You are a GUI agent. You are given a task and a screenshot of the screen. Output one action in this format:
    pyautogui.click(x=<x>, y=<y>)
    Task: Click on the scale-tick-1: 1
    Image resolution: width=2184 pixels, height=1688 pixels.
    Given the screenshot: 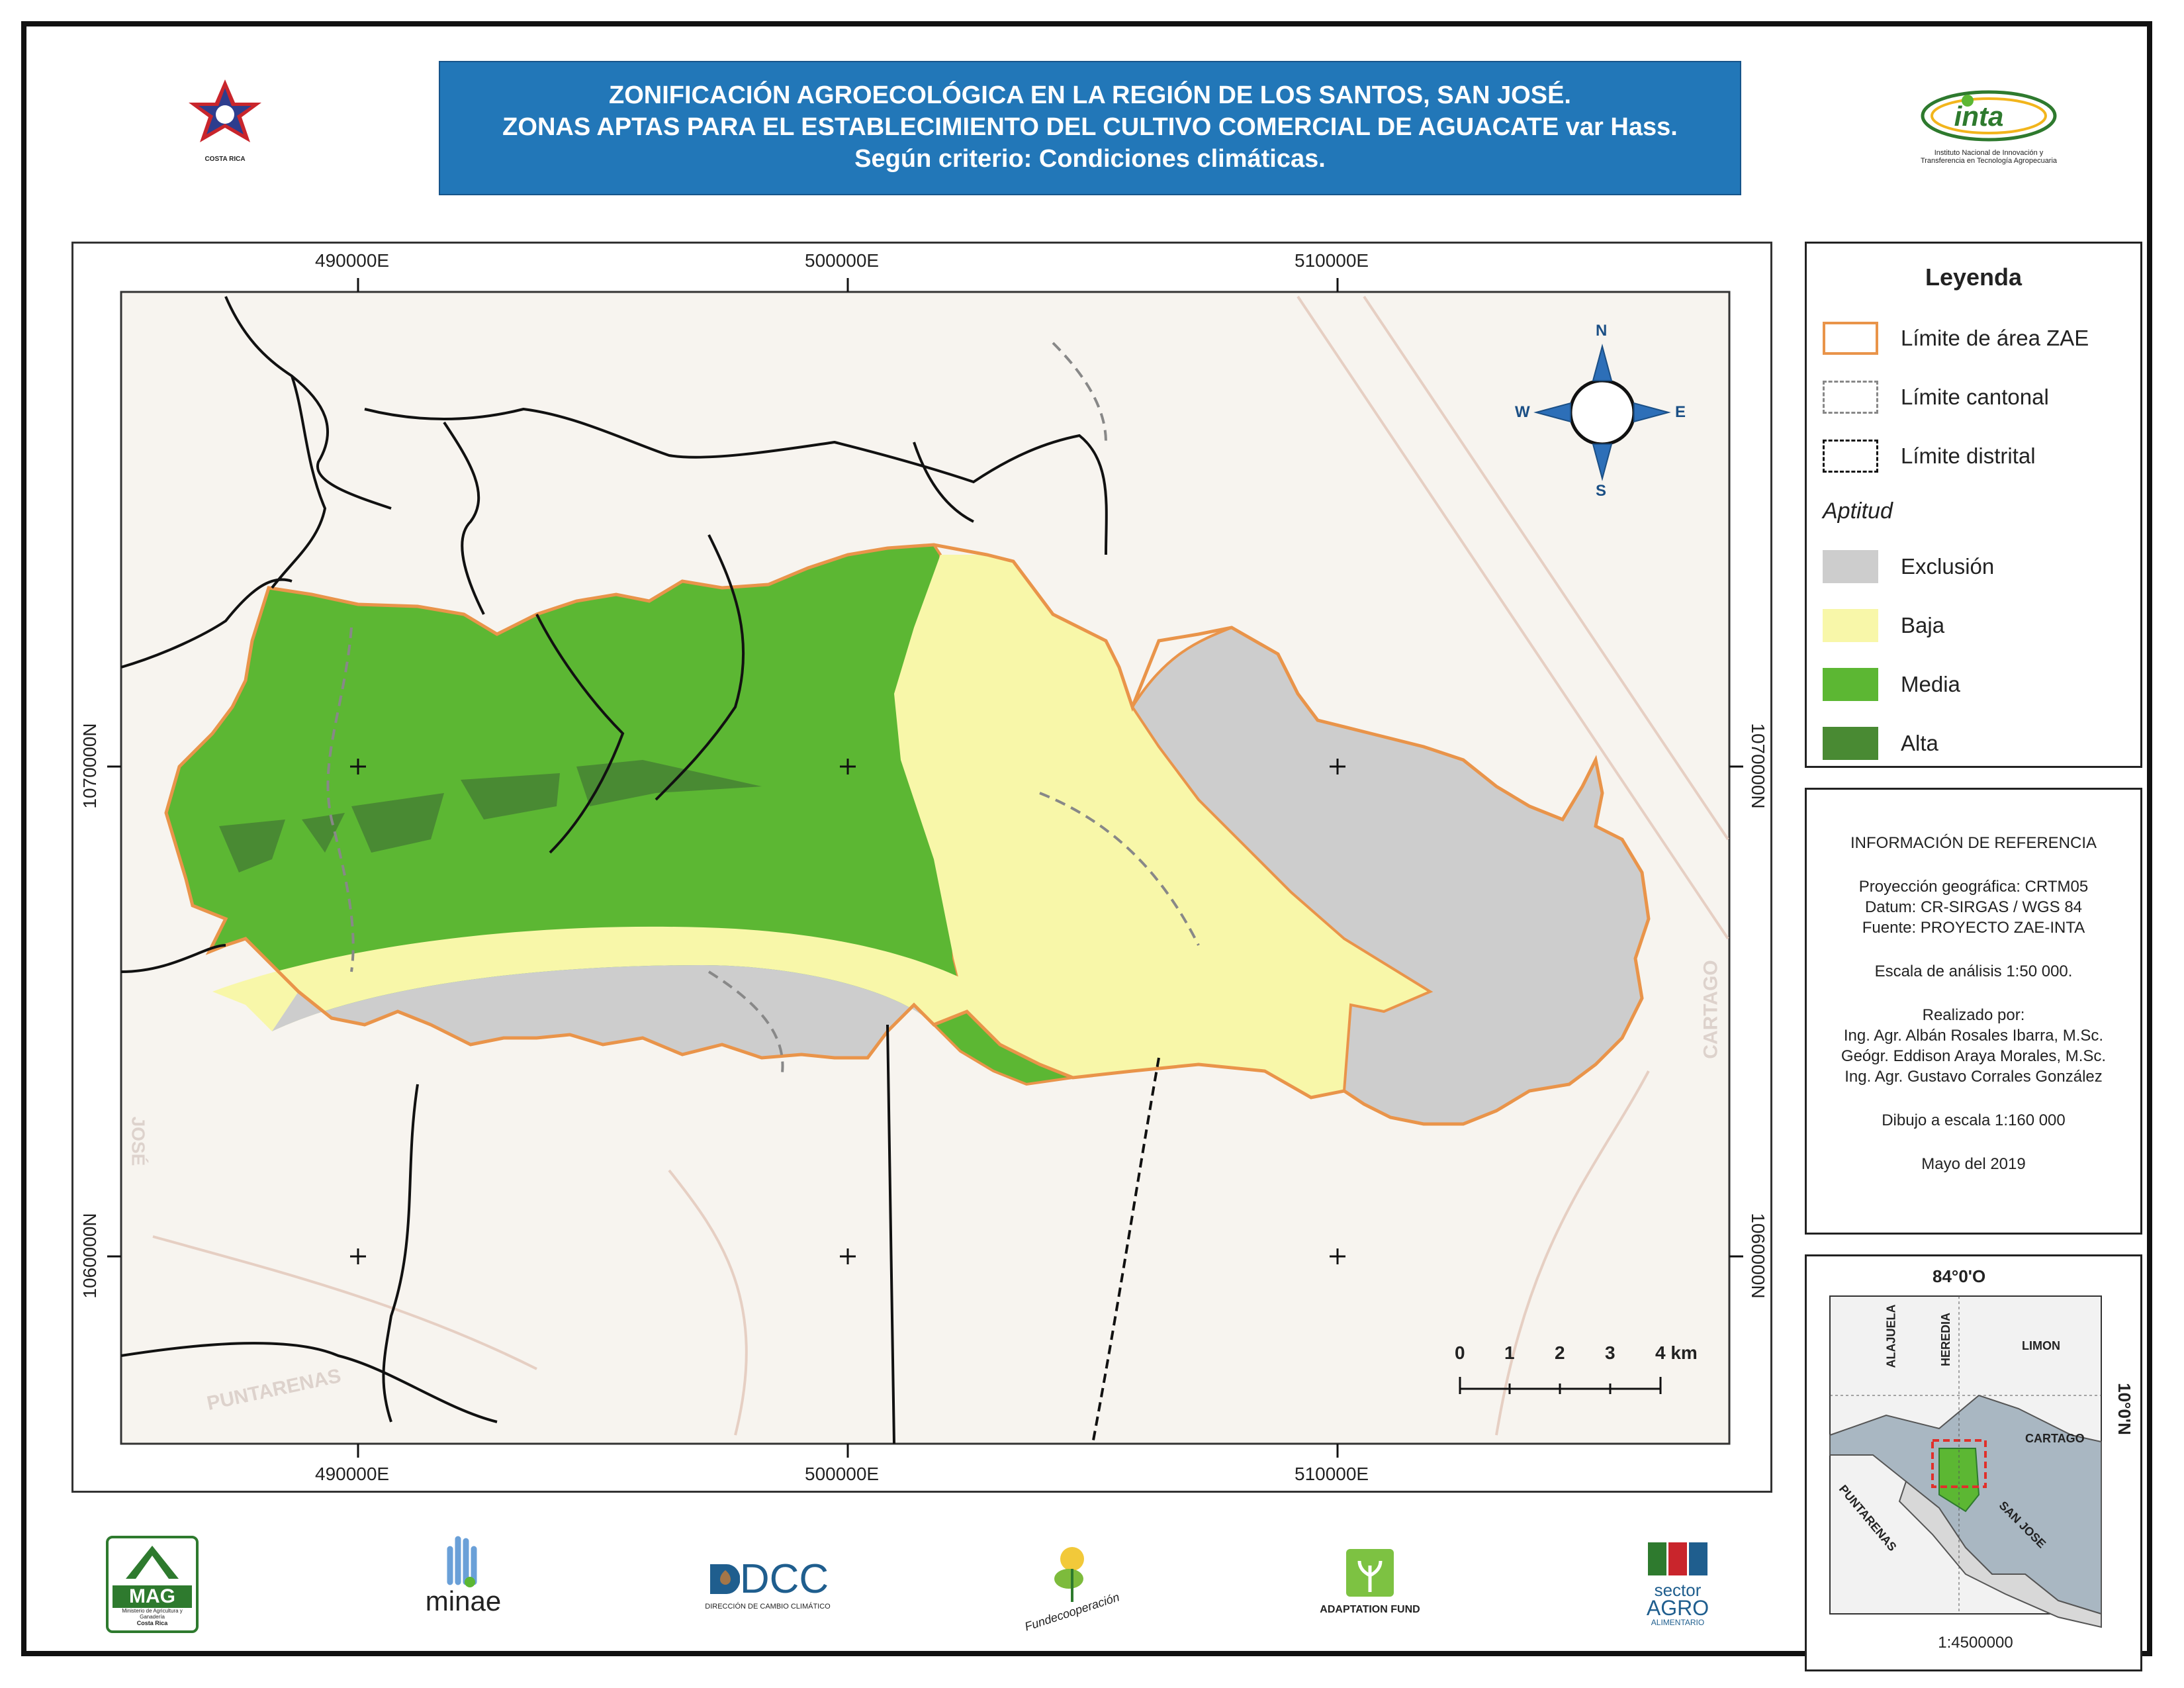 What is the action you would take?
    pyautogui.click(x=1510, y=1352)
    